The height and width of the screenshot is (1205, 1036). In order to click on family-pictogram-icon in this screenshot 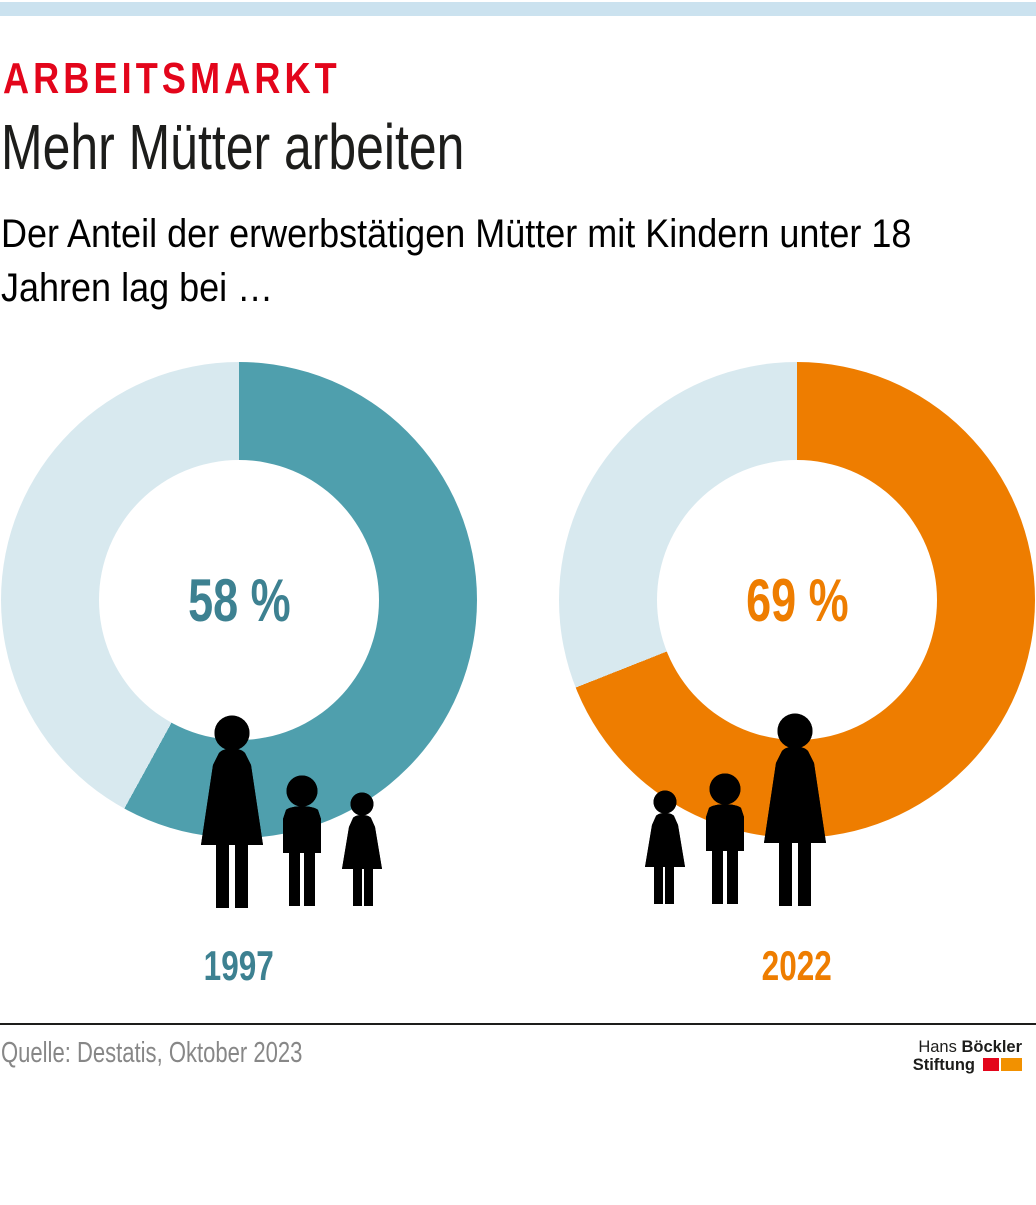, I will do `click(289, 811)`.